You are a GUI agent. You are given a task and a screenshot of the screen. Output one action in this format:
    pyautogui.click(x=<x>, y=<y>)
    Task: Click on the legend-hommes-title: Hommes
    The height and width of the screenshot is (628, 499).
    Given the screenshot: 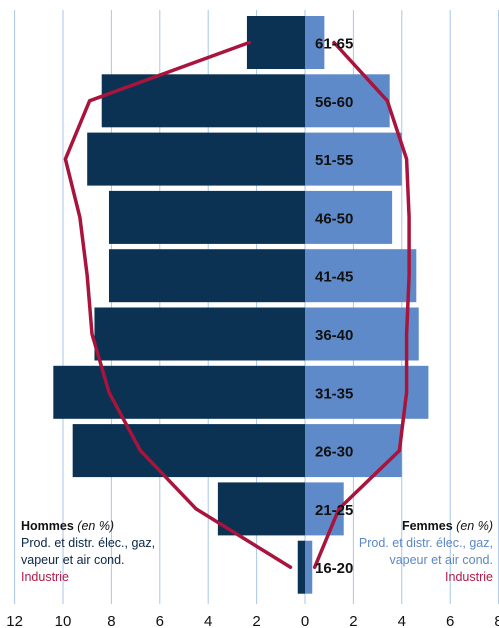 What is the action you would take?
    pyautogui.click(x=47, y=526)
    